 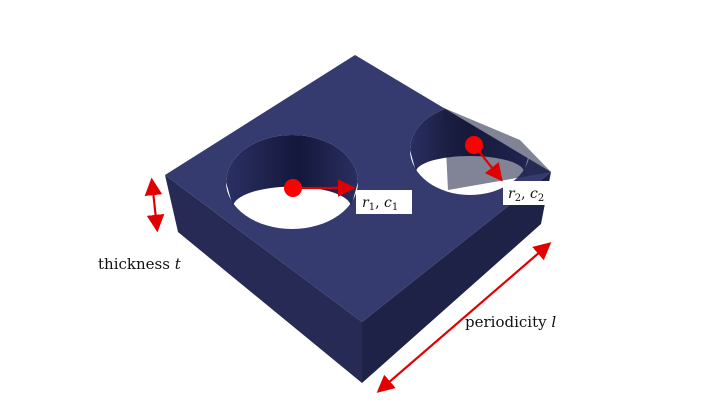 I want to click on hole-1-label-box, so click(x=384, y=202).